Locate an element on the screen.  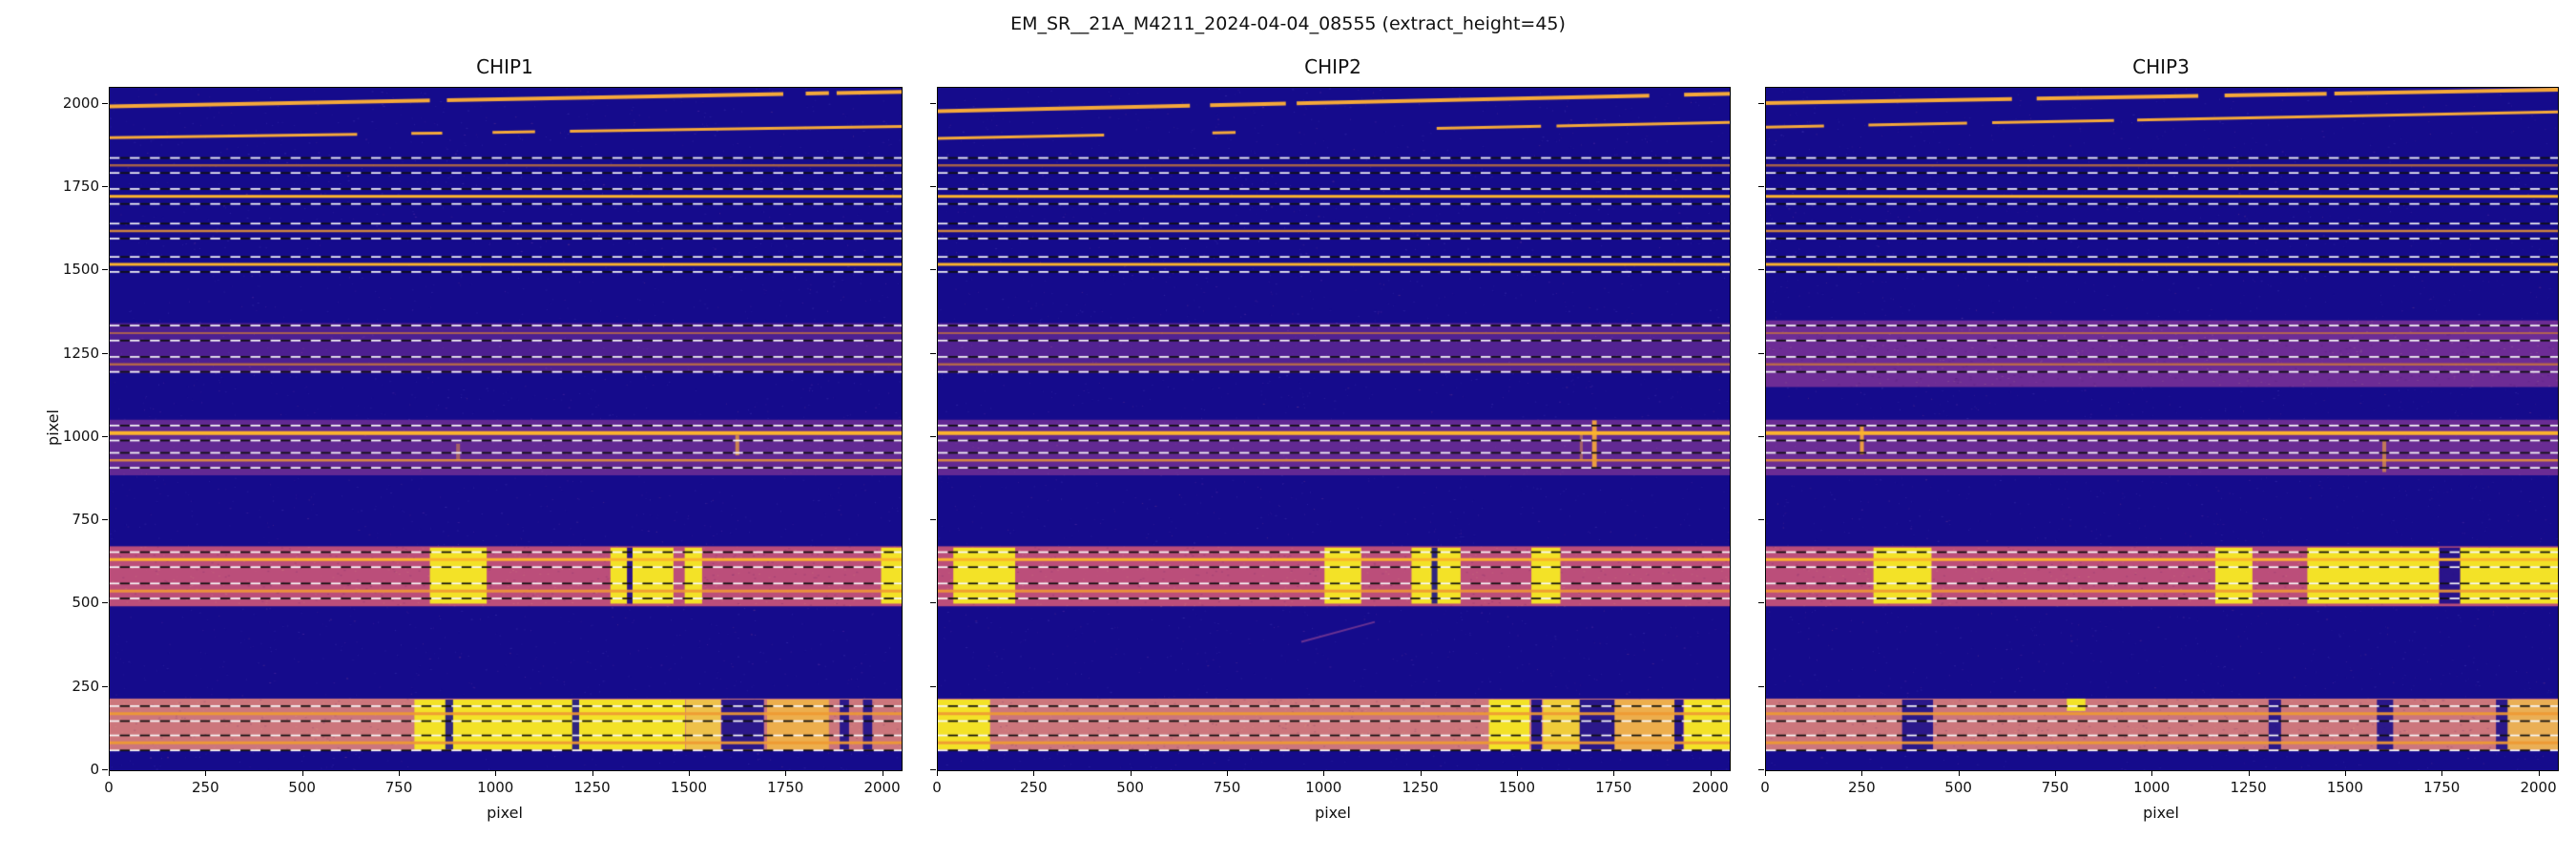
y-tick-label: 2000 is located at coordinates (80, 103).